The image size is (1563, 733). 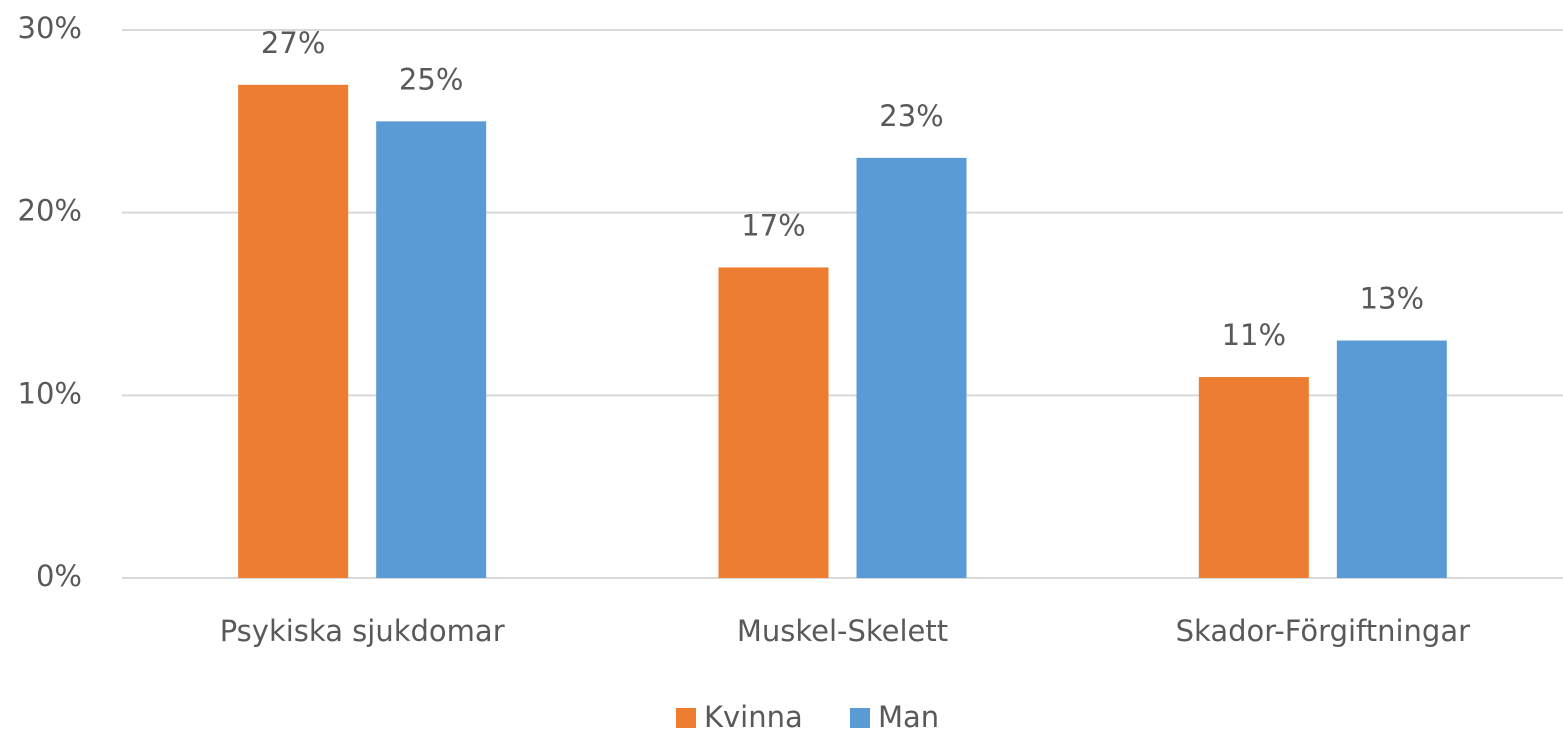 I want to click on y-tick-label: 0%, so click(x=59, y=576).